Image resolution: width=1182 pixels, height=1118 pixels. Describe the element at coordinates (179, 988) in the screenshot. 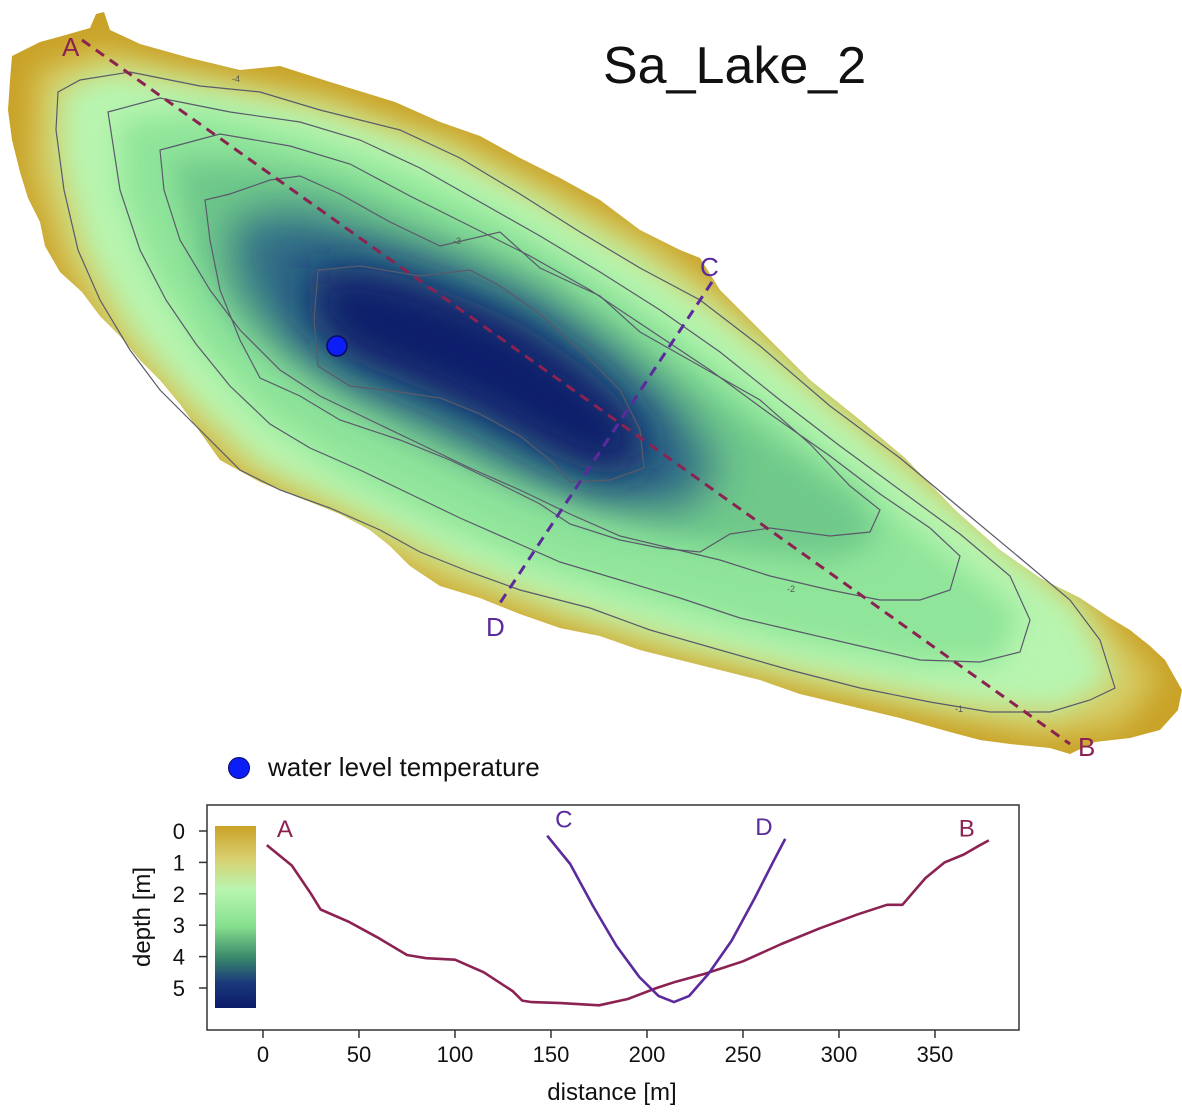

I see `y-tick-label: 5` at that location.